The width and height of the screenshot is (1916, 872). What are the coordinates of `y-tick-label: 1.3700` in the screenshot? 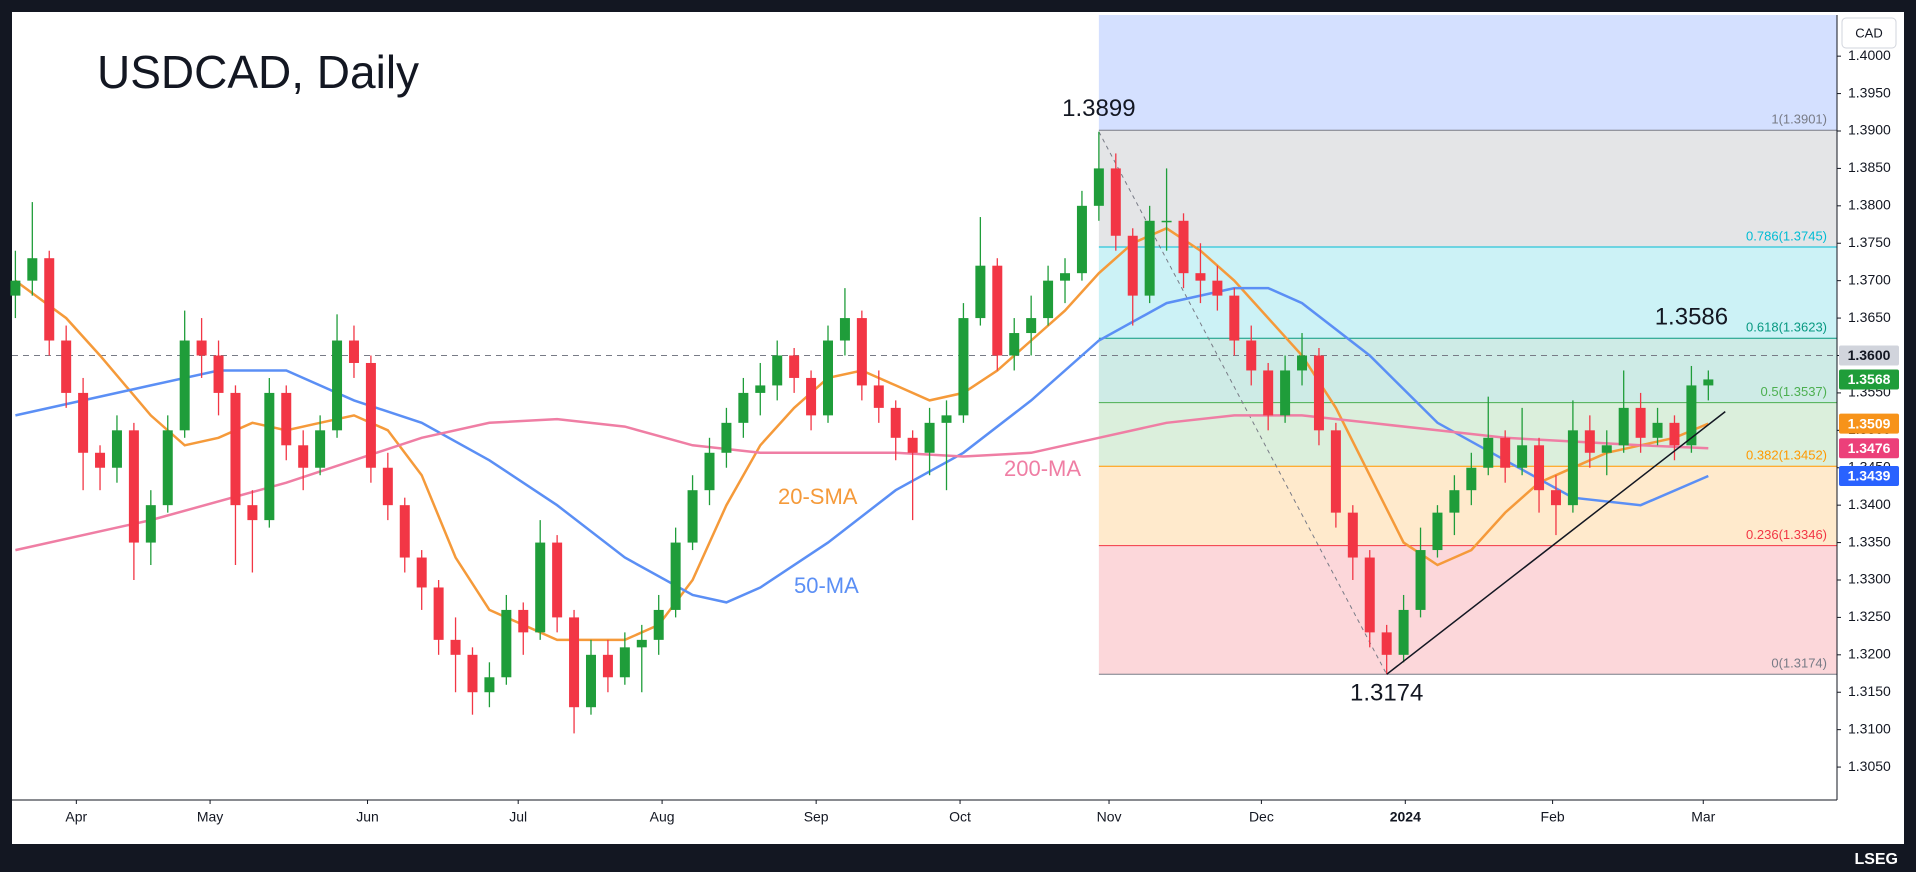 It's located at (1869, 279).